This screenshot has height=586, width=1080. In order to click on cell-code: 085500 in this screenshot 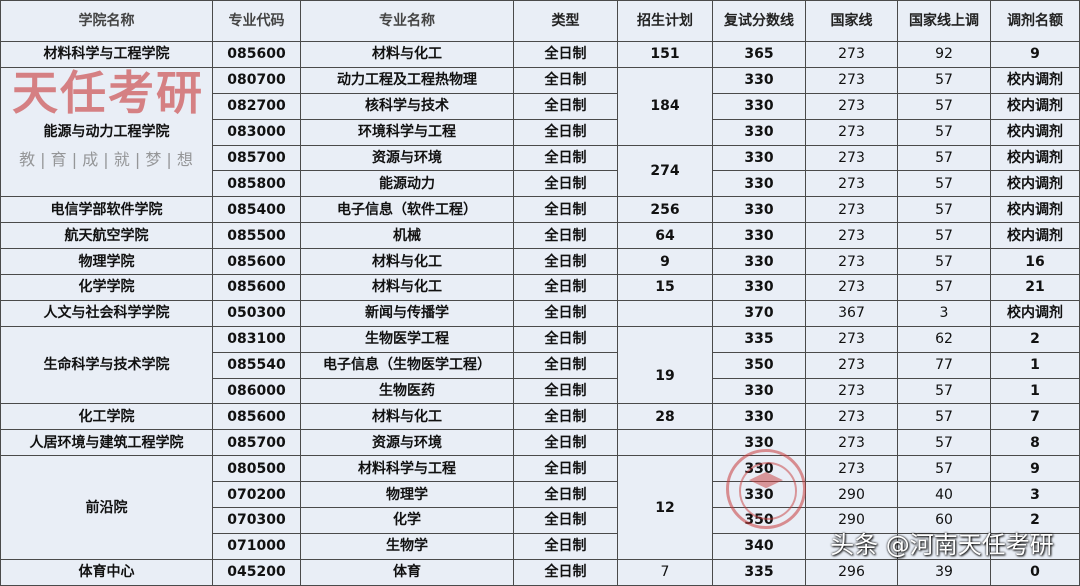, I will do `click(256, 236)`.